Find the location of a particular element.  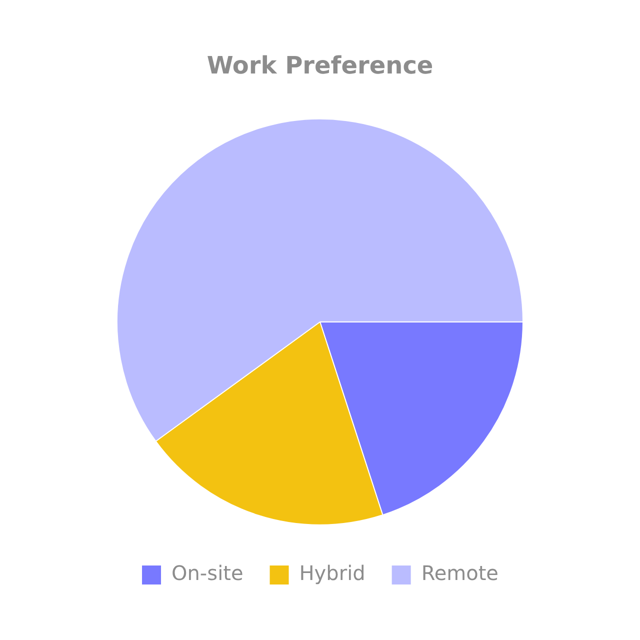

chart-title: Work Preference is located at coordinates (320, 66).